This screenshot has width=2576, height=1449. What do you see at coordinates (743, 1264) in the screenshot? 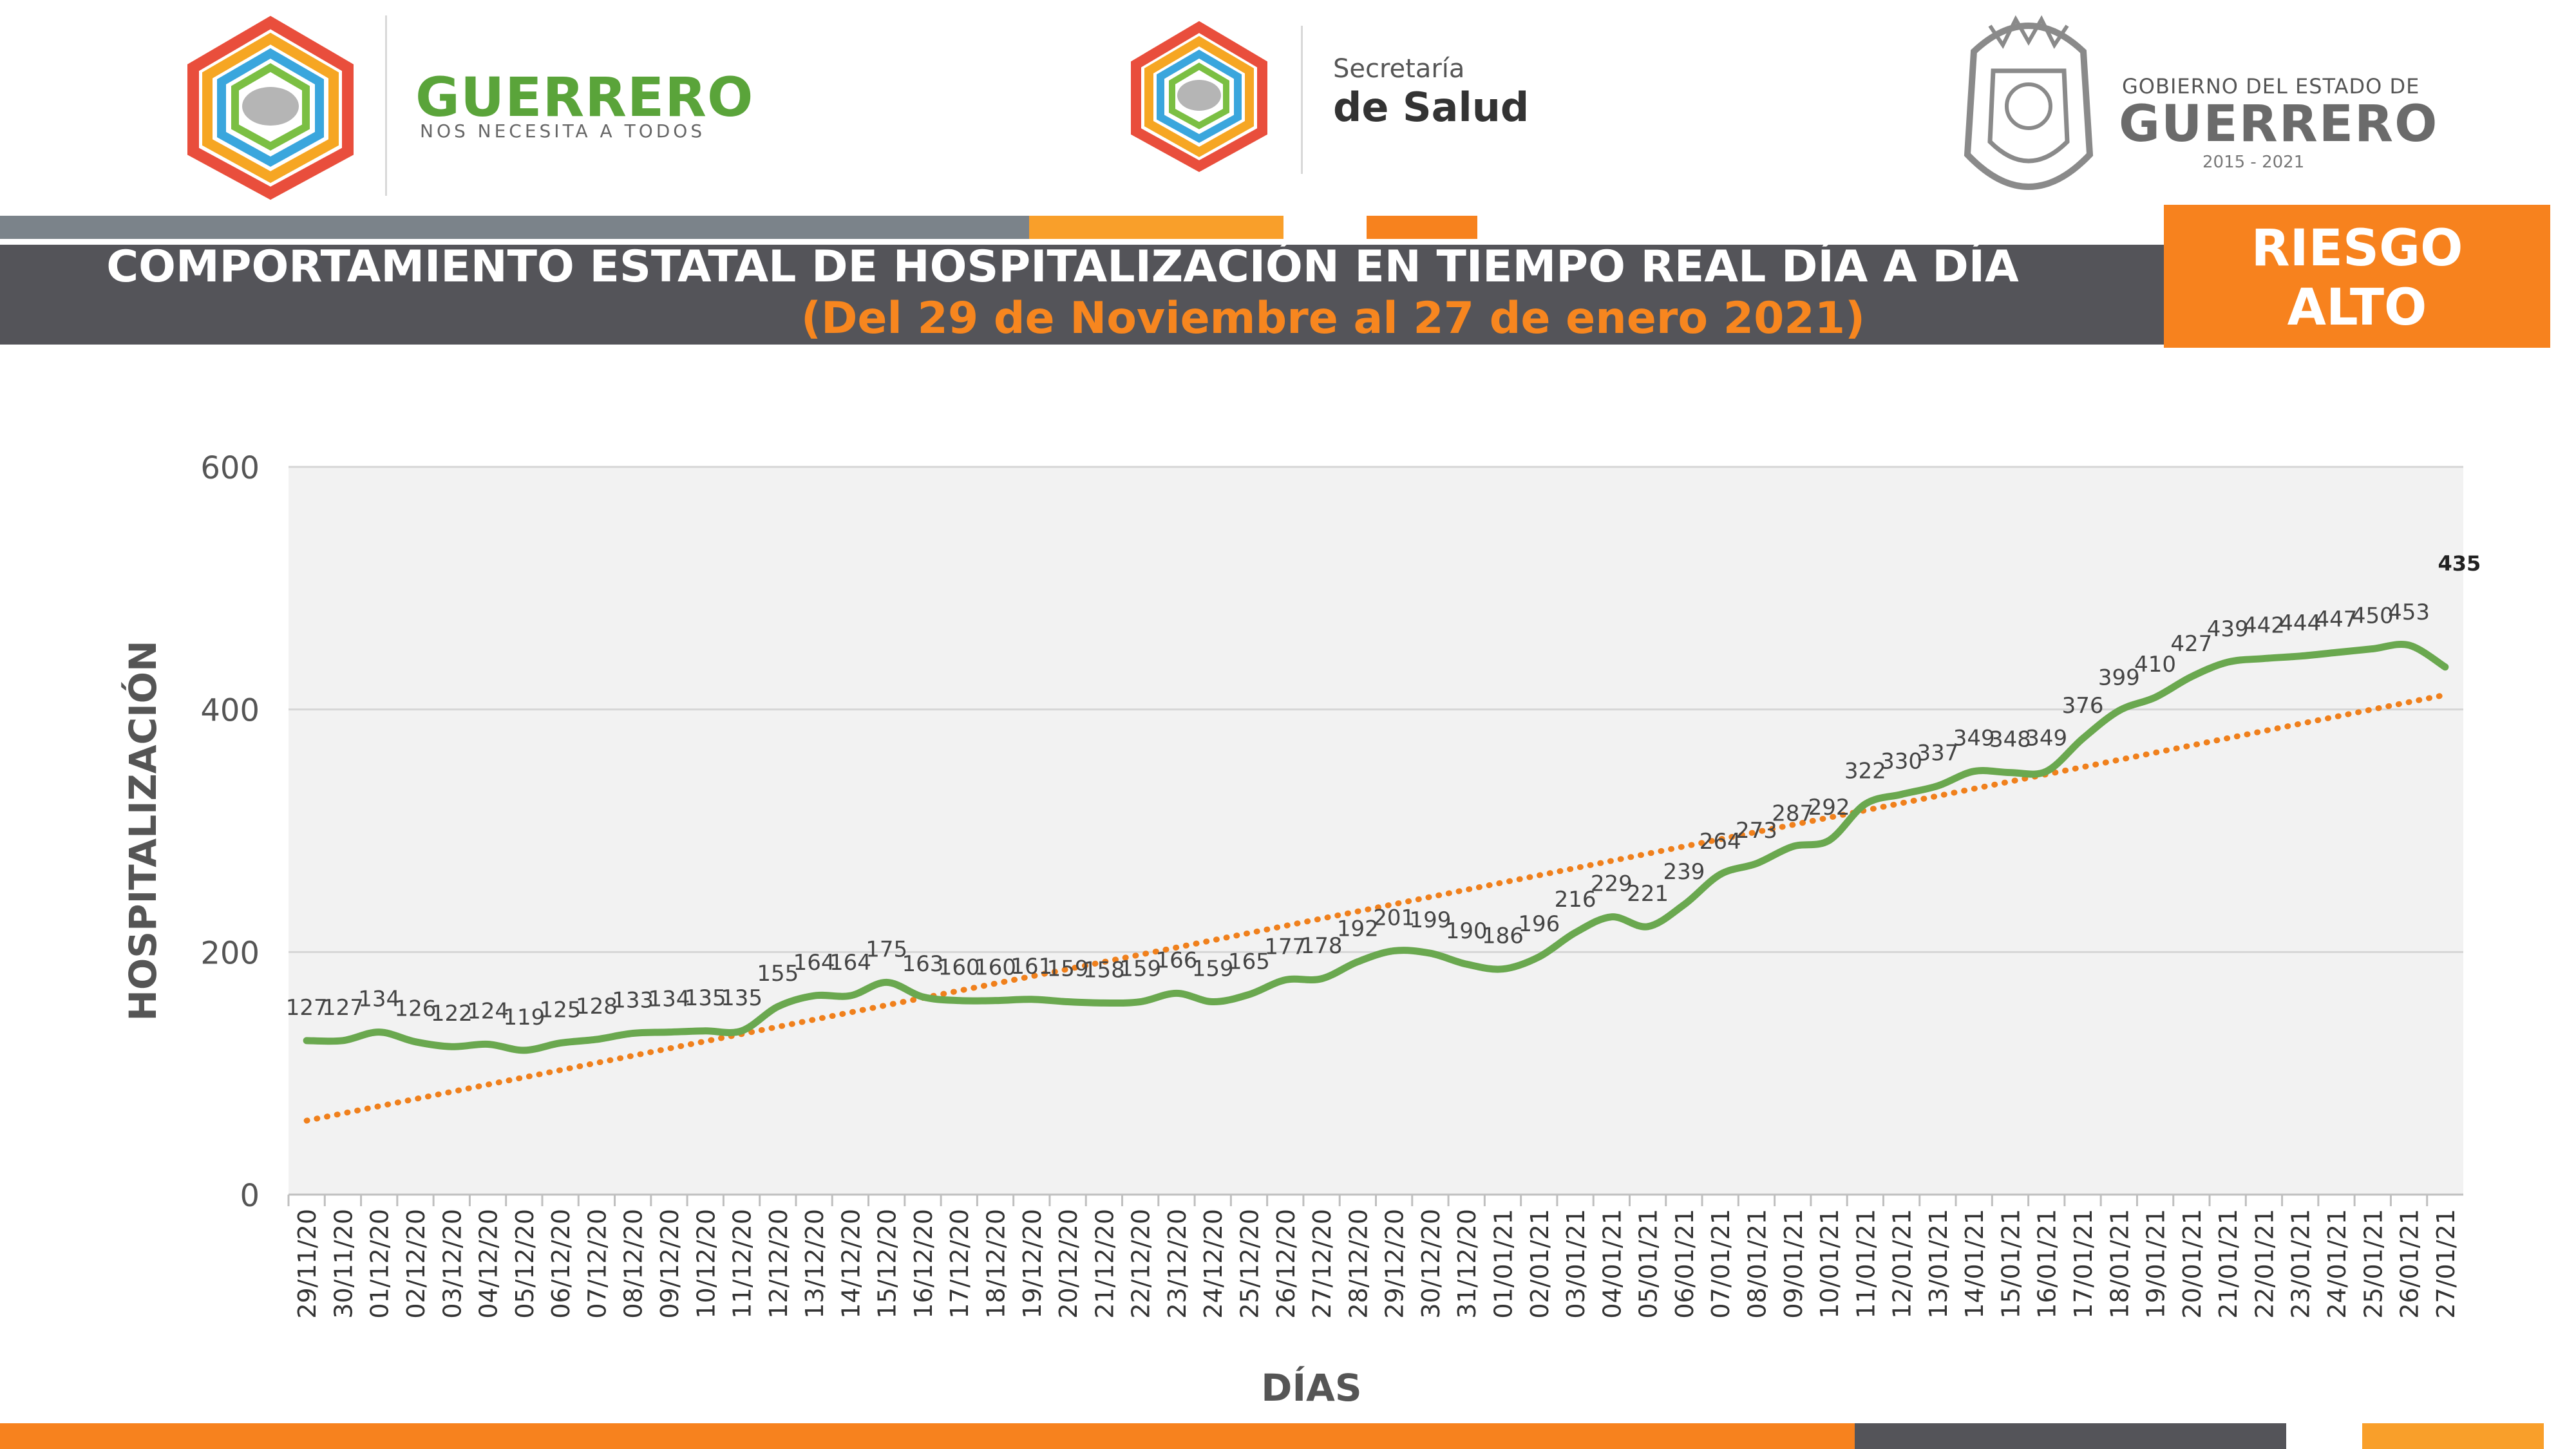
I see `x-tick-label: 11/12/20` at bounding box center [743, 1264].